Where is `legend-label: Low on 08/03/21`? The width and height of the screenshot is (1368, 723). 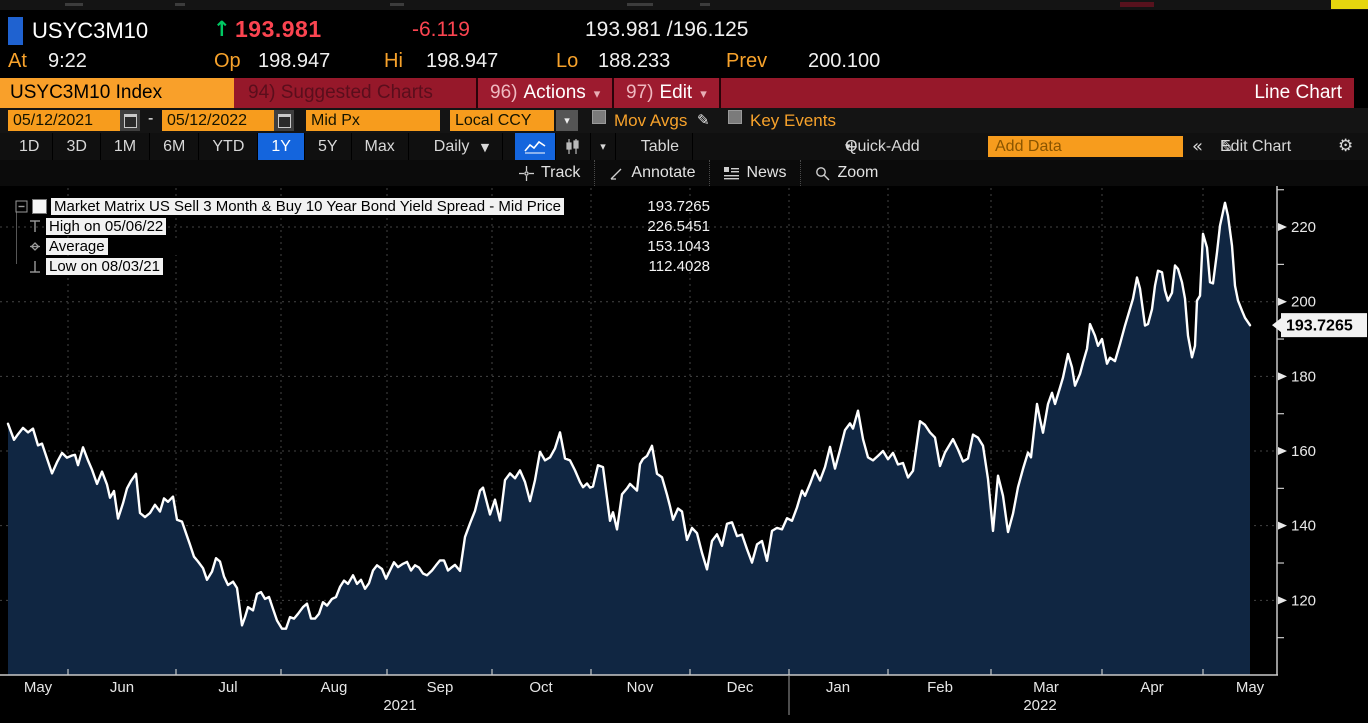
legend-label: Low on 08/03/21 is located at coordinates (104, 266).